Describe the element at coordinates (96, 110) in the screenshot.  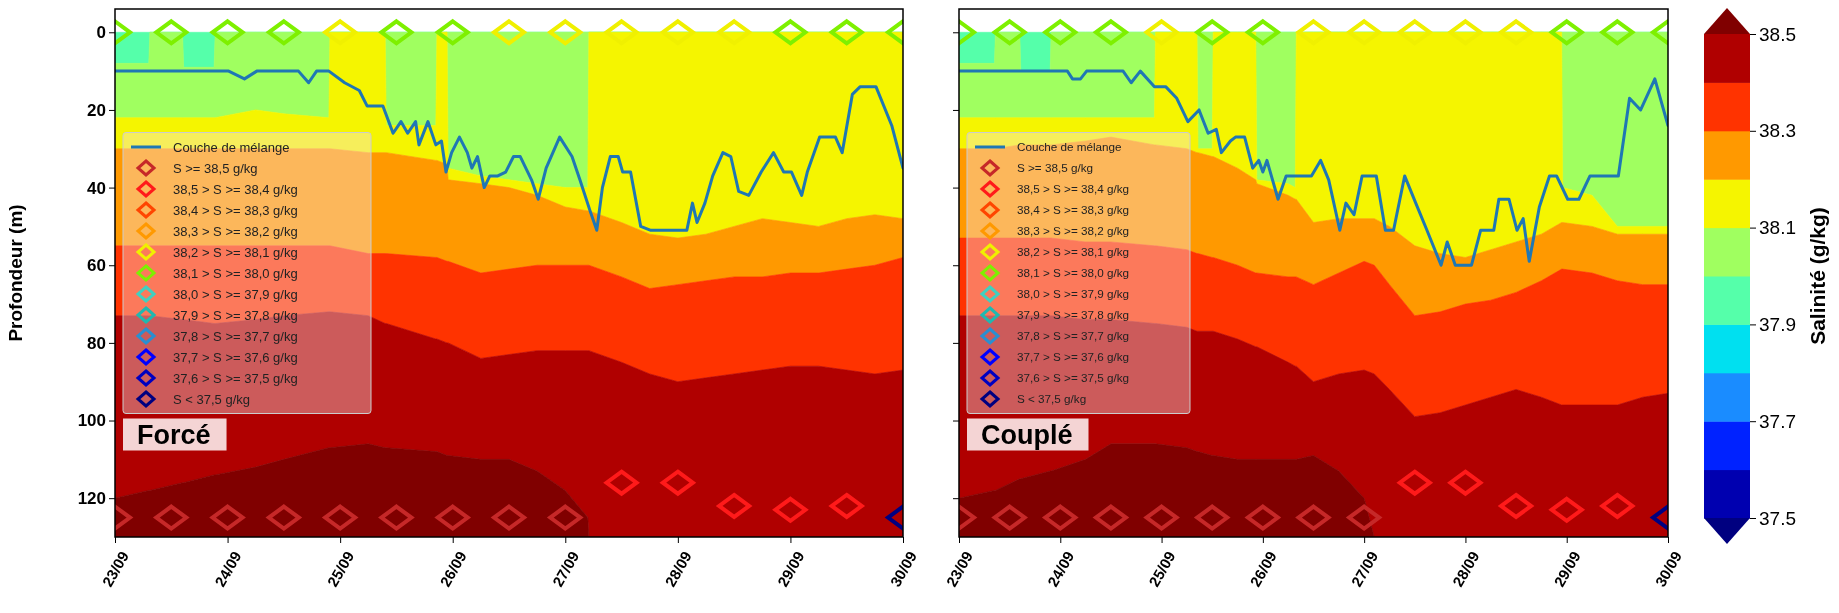
I see `y-tick-label: 20` at that location.